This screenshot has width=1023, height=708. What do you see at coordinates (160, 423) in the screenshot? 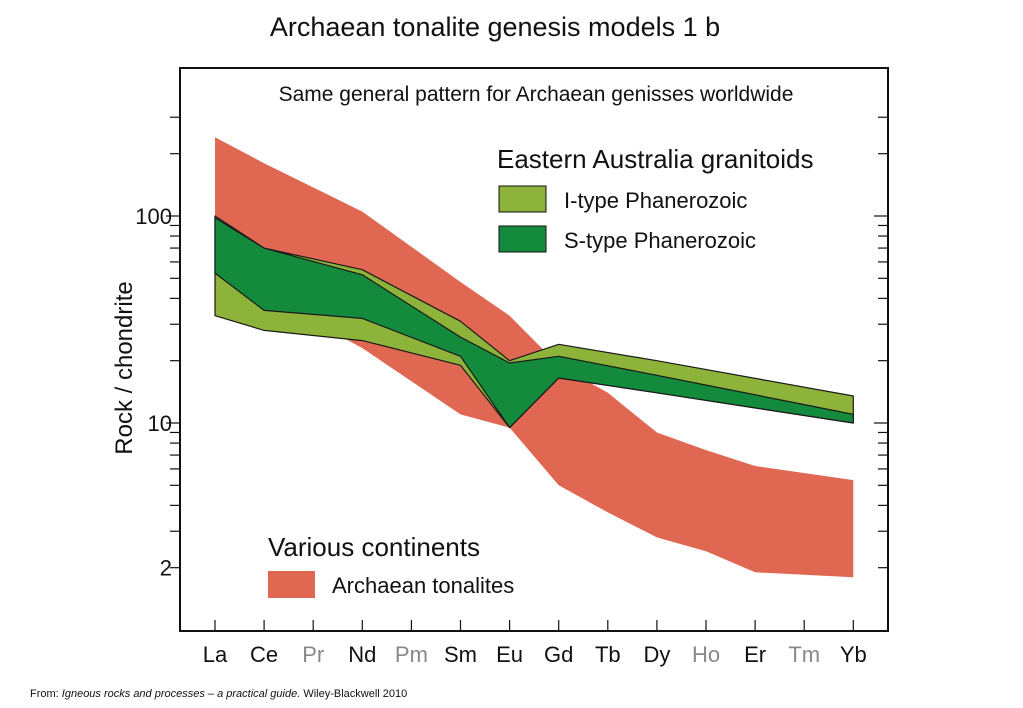
I see `y-tick-label-10: 10` at bounding box center [160, 423].